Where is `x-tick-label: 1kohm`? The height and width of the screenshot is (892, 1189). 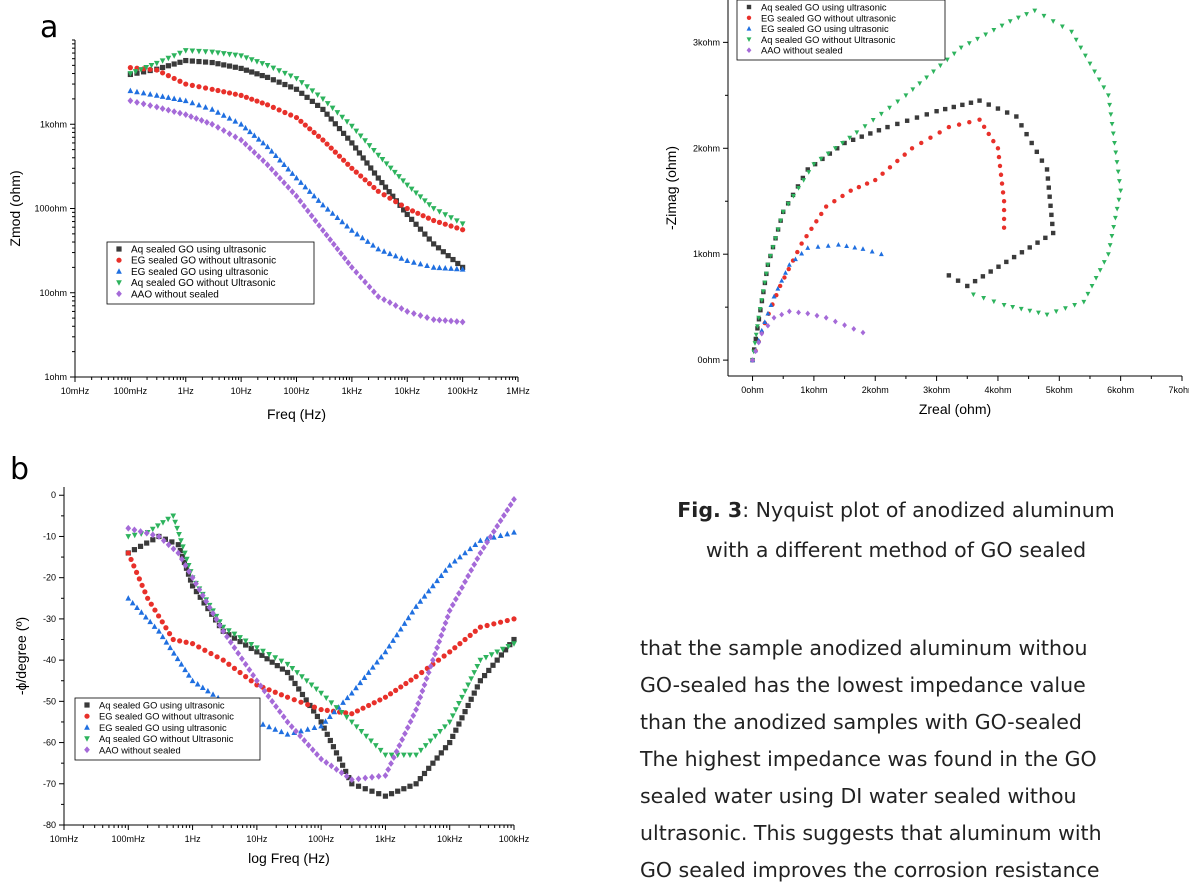
x-tick-label: 1kohm is located at coordinates (813, 390).